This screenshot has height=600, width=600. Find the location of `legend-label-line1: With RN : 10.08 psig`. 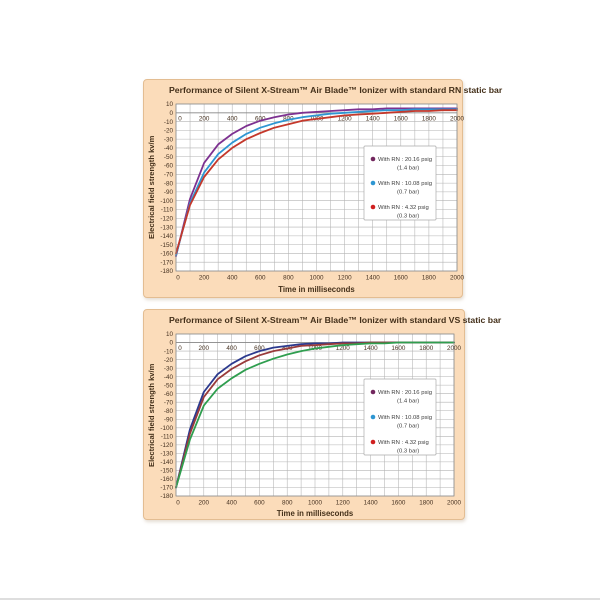

legend-label-line1: With RN : 10.08 psig is located at coordinates (405, 184).